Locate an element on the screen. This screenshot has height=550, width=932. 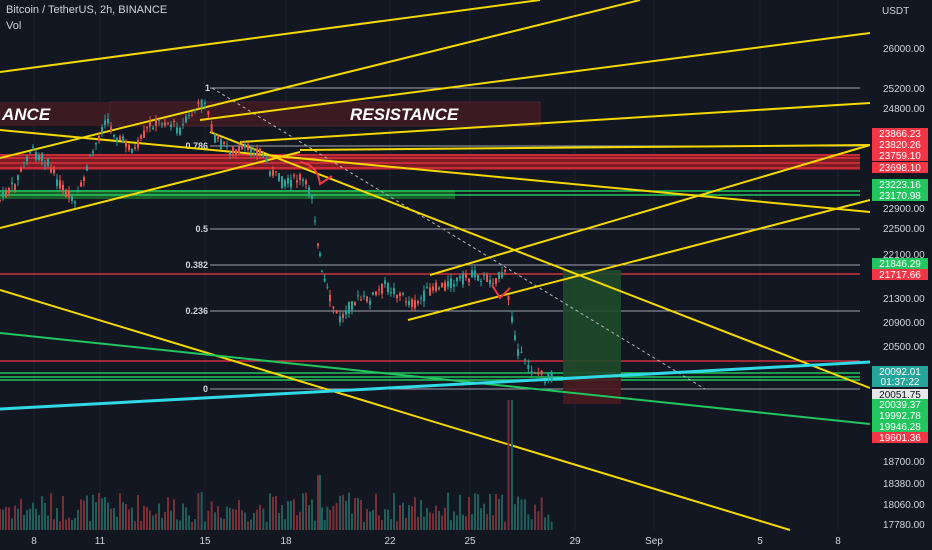
price-badge: 23759.10 is located at coordinates (900, 156).